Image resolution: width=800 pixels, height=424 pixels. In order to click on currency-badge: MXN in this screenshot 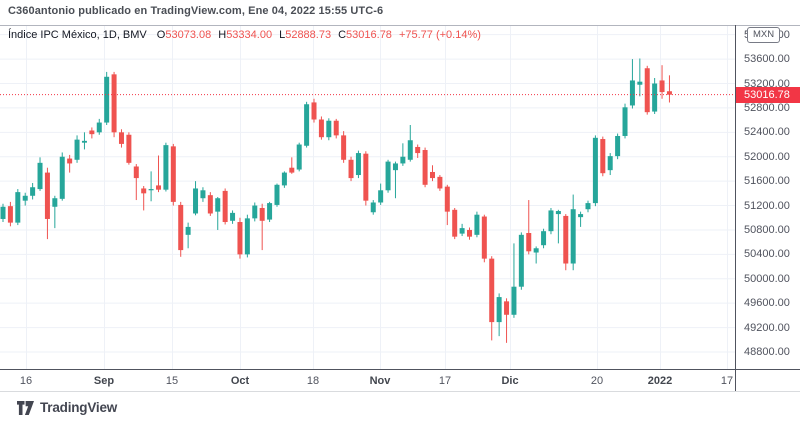, I will do `click(764, 35)`.